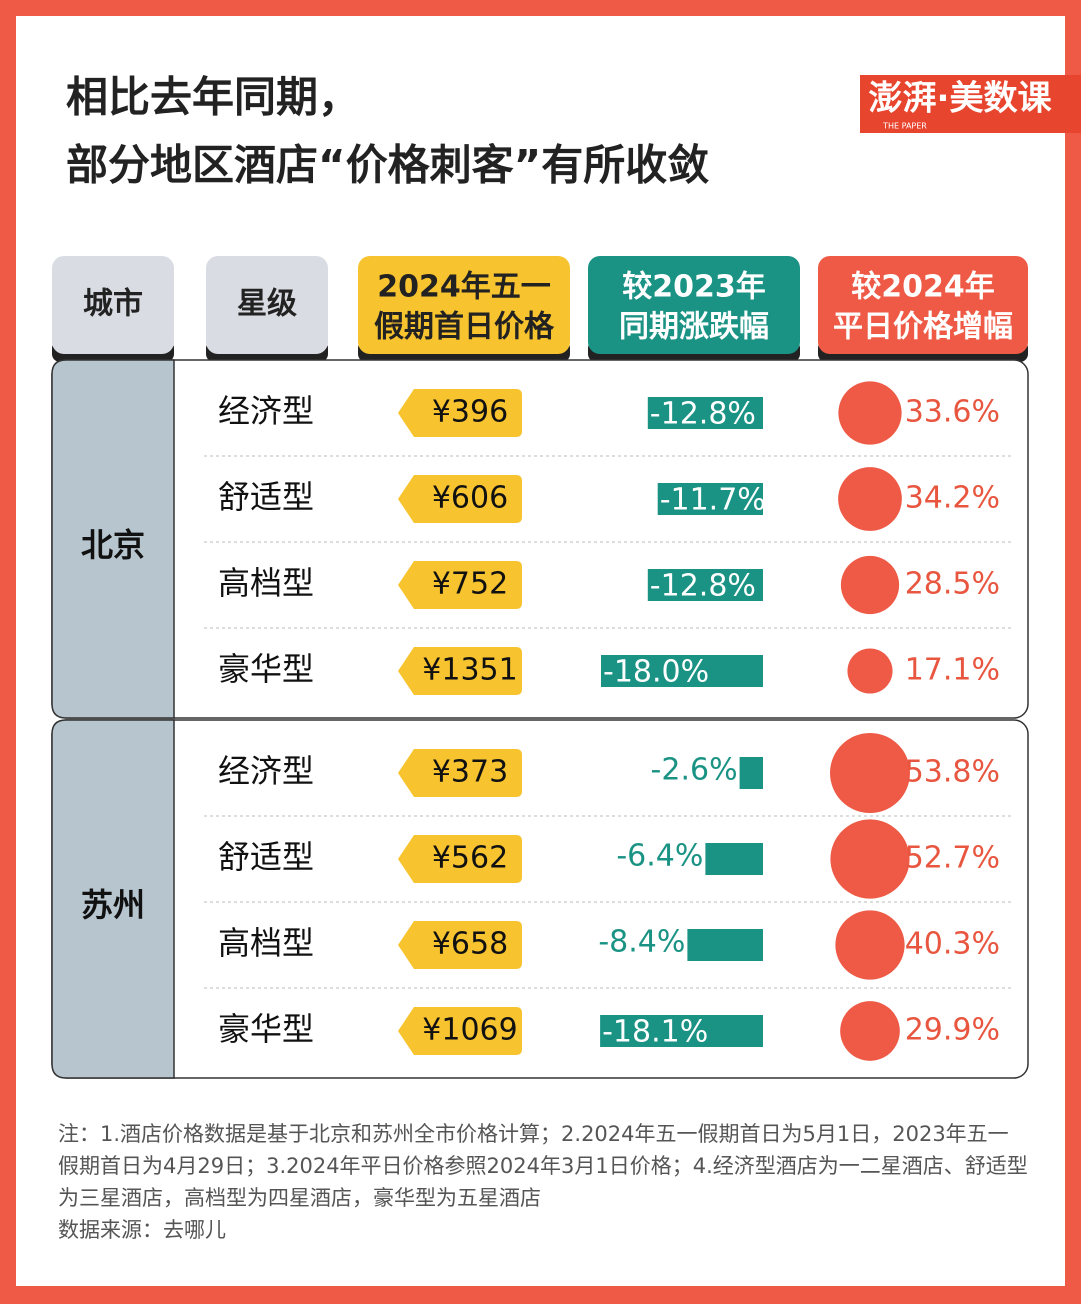 This screenshot has width=1081, height=1304. I want to click on city-label: 北京, so click(113, 545).